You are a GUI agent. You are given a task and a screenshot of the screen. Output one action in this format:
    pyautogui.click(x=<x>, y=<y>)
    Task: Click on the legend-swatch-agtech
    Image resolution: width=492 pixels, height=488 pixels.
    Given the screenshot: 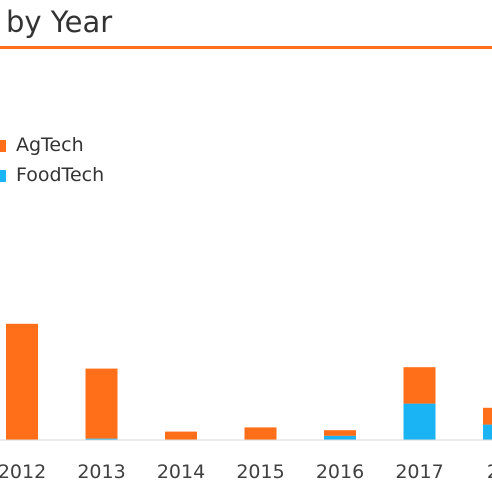 What is the action you would take?
    pyautogui.click(x=3, y=146)
    